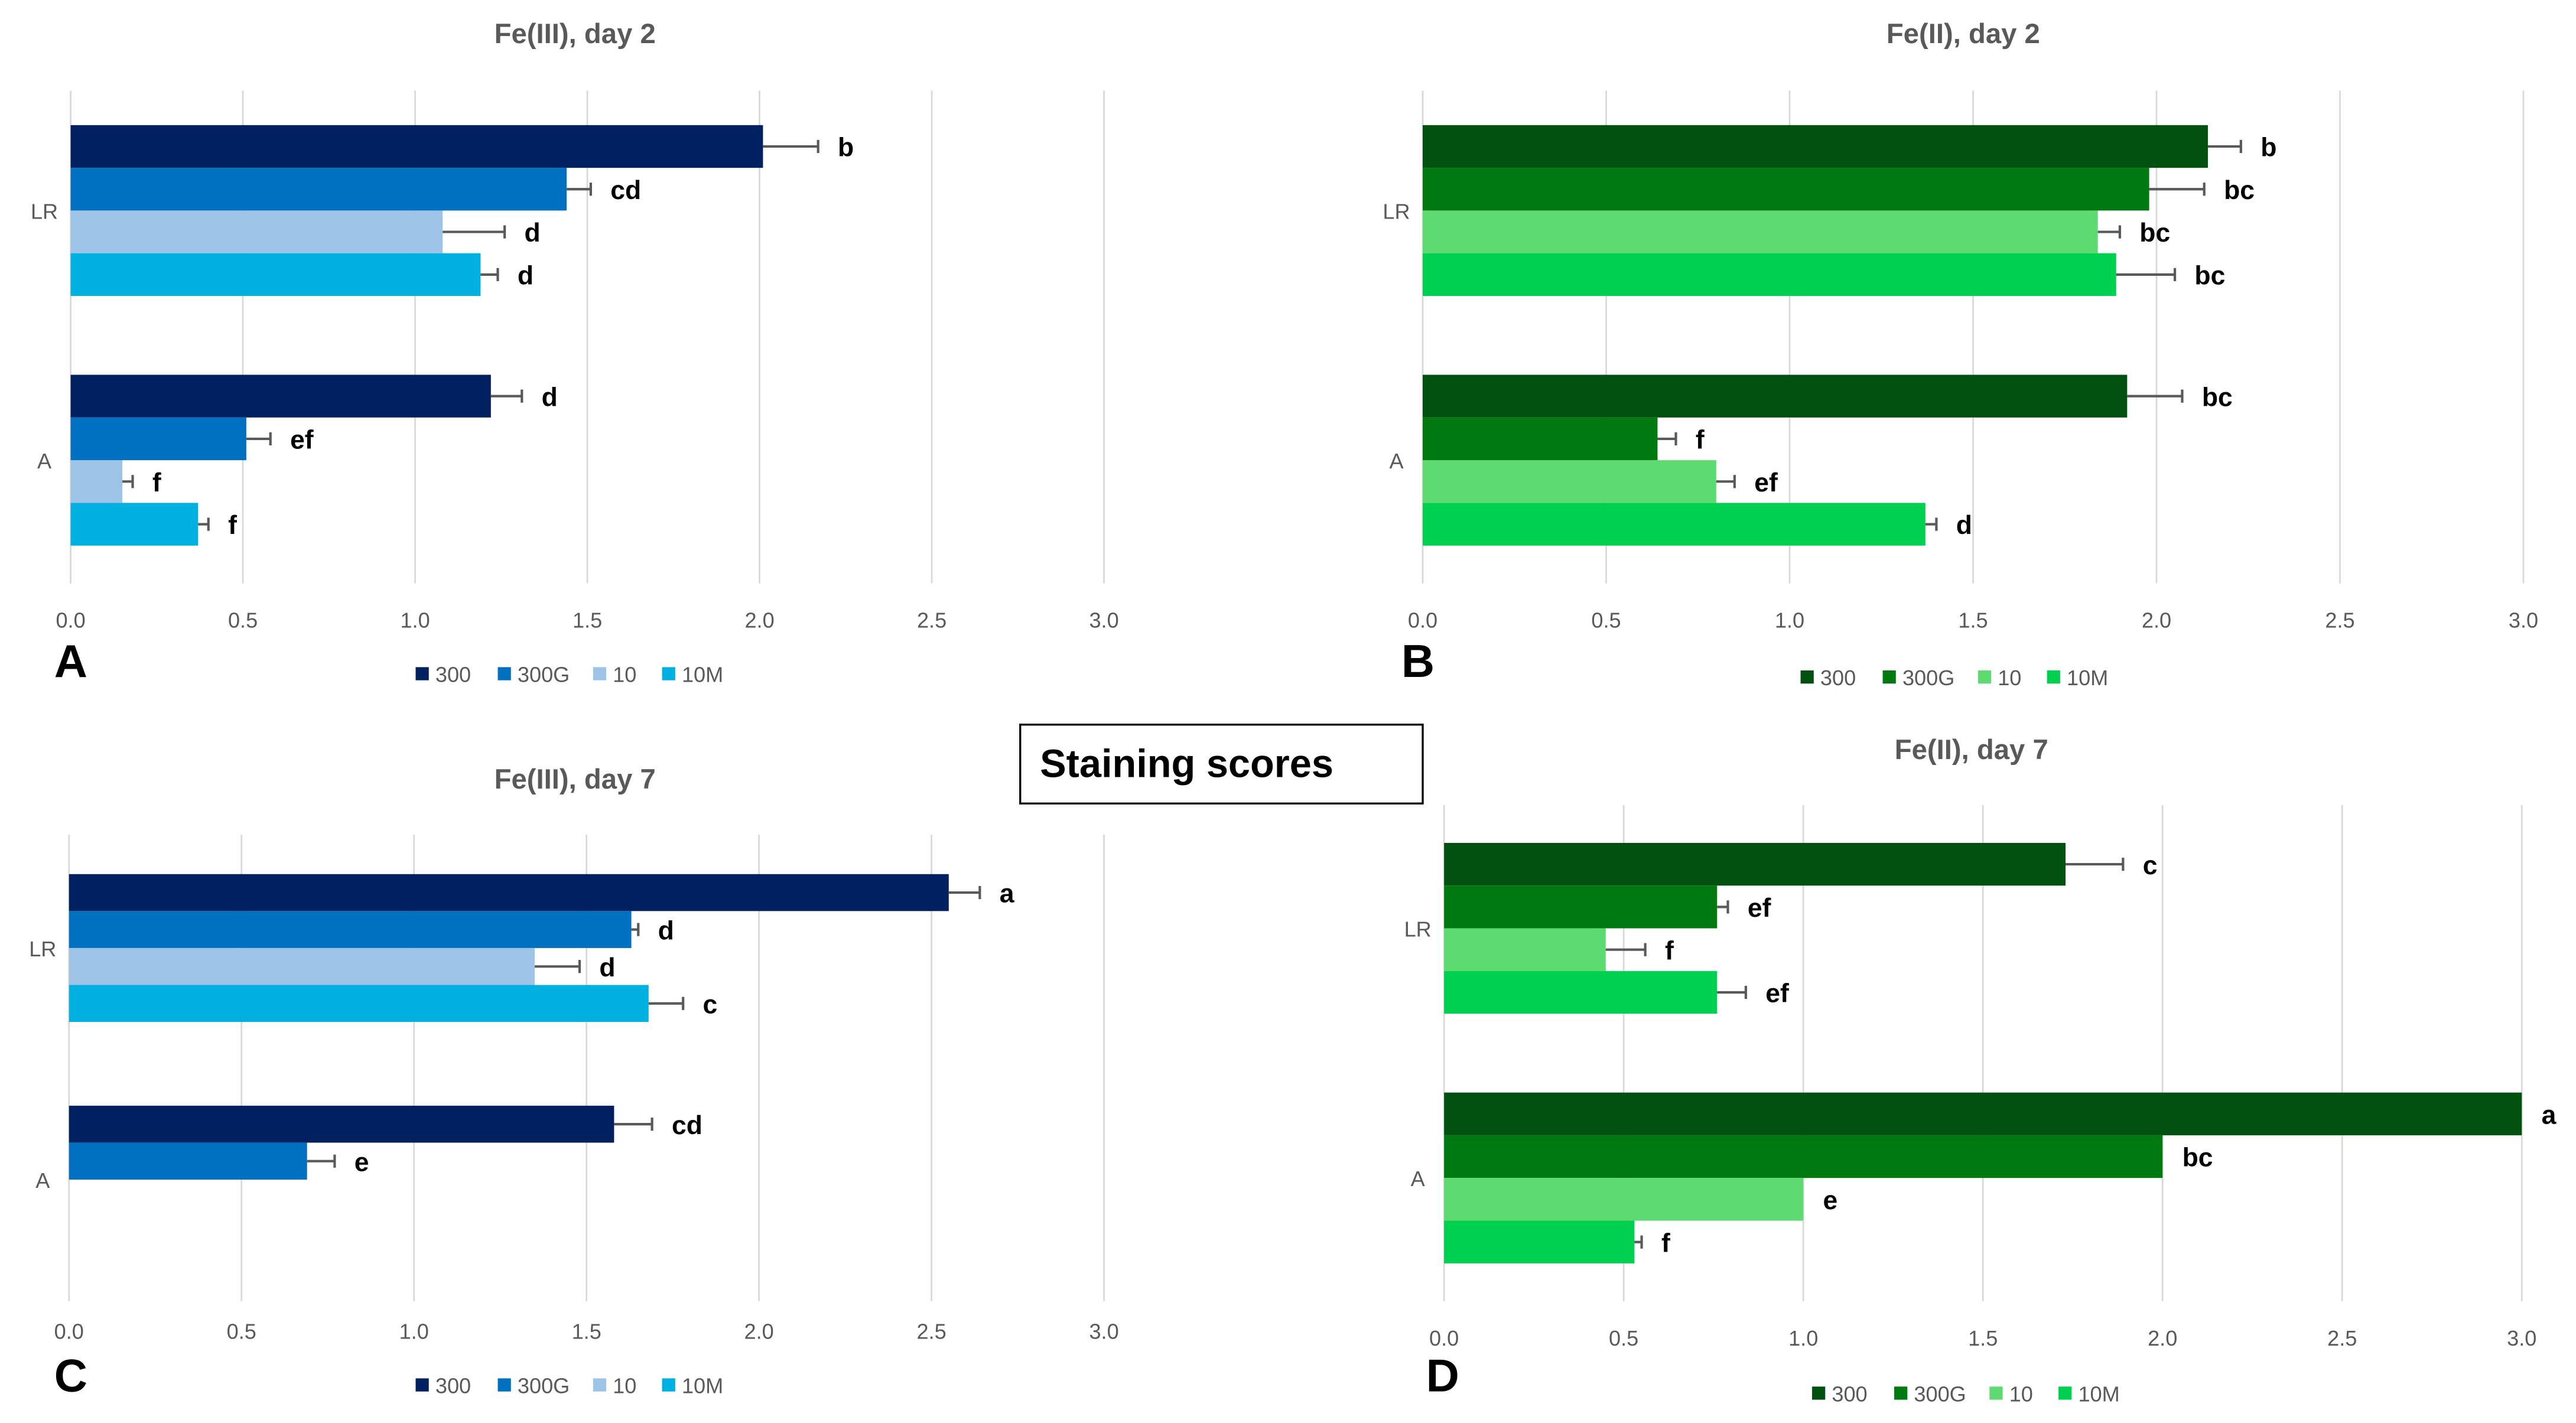 The width and height of the screenshot is (2576, 1423). Describe the element at coordinates (575, 779) in the screenshot. I see `chart-title: Fe(III), day 7` at that location.